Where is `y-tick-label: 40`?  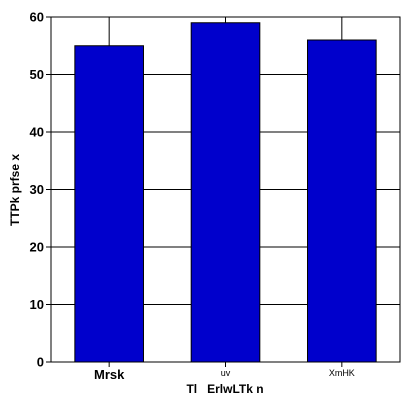 y-tick-label: 40 is located at coordinates (37, 132).